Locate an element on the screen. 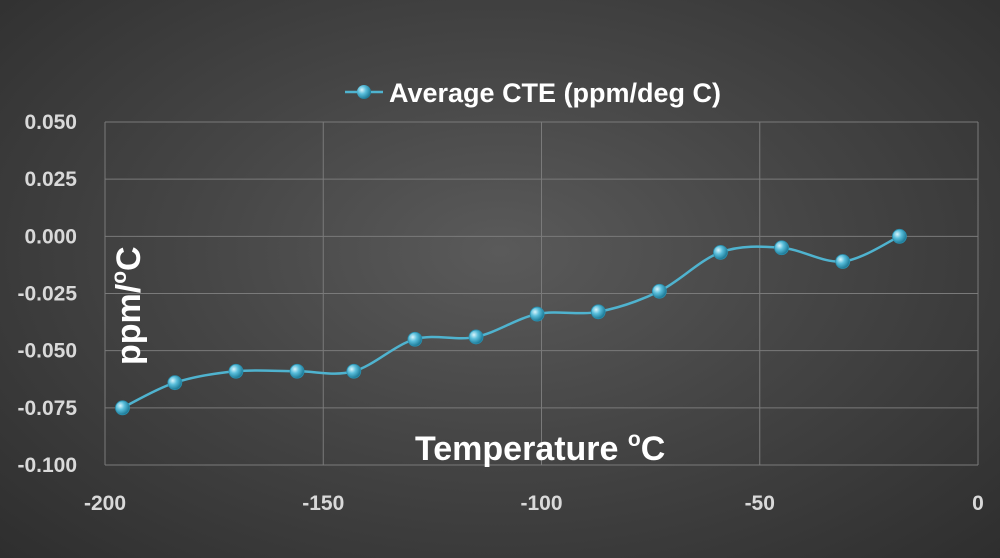  legend: Average CTE (ppm/deg C) is located at coordinates (533, 93).